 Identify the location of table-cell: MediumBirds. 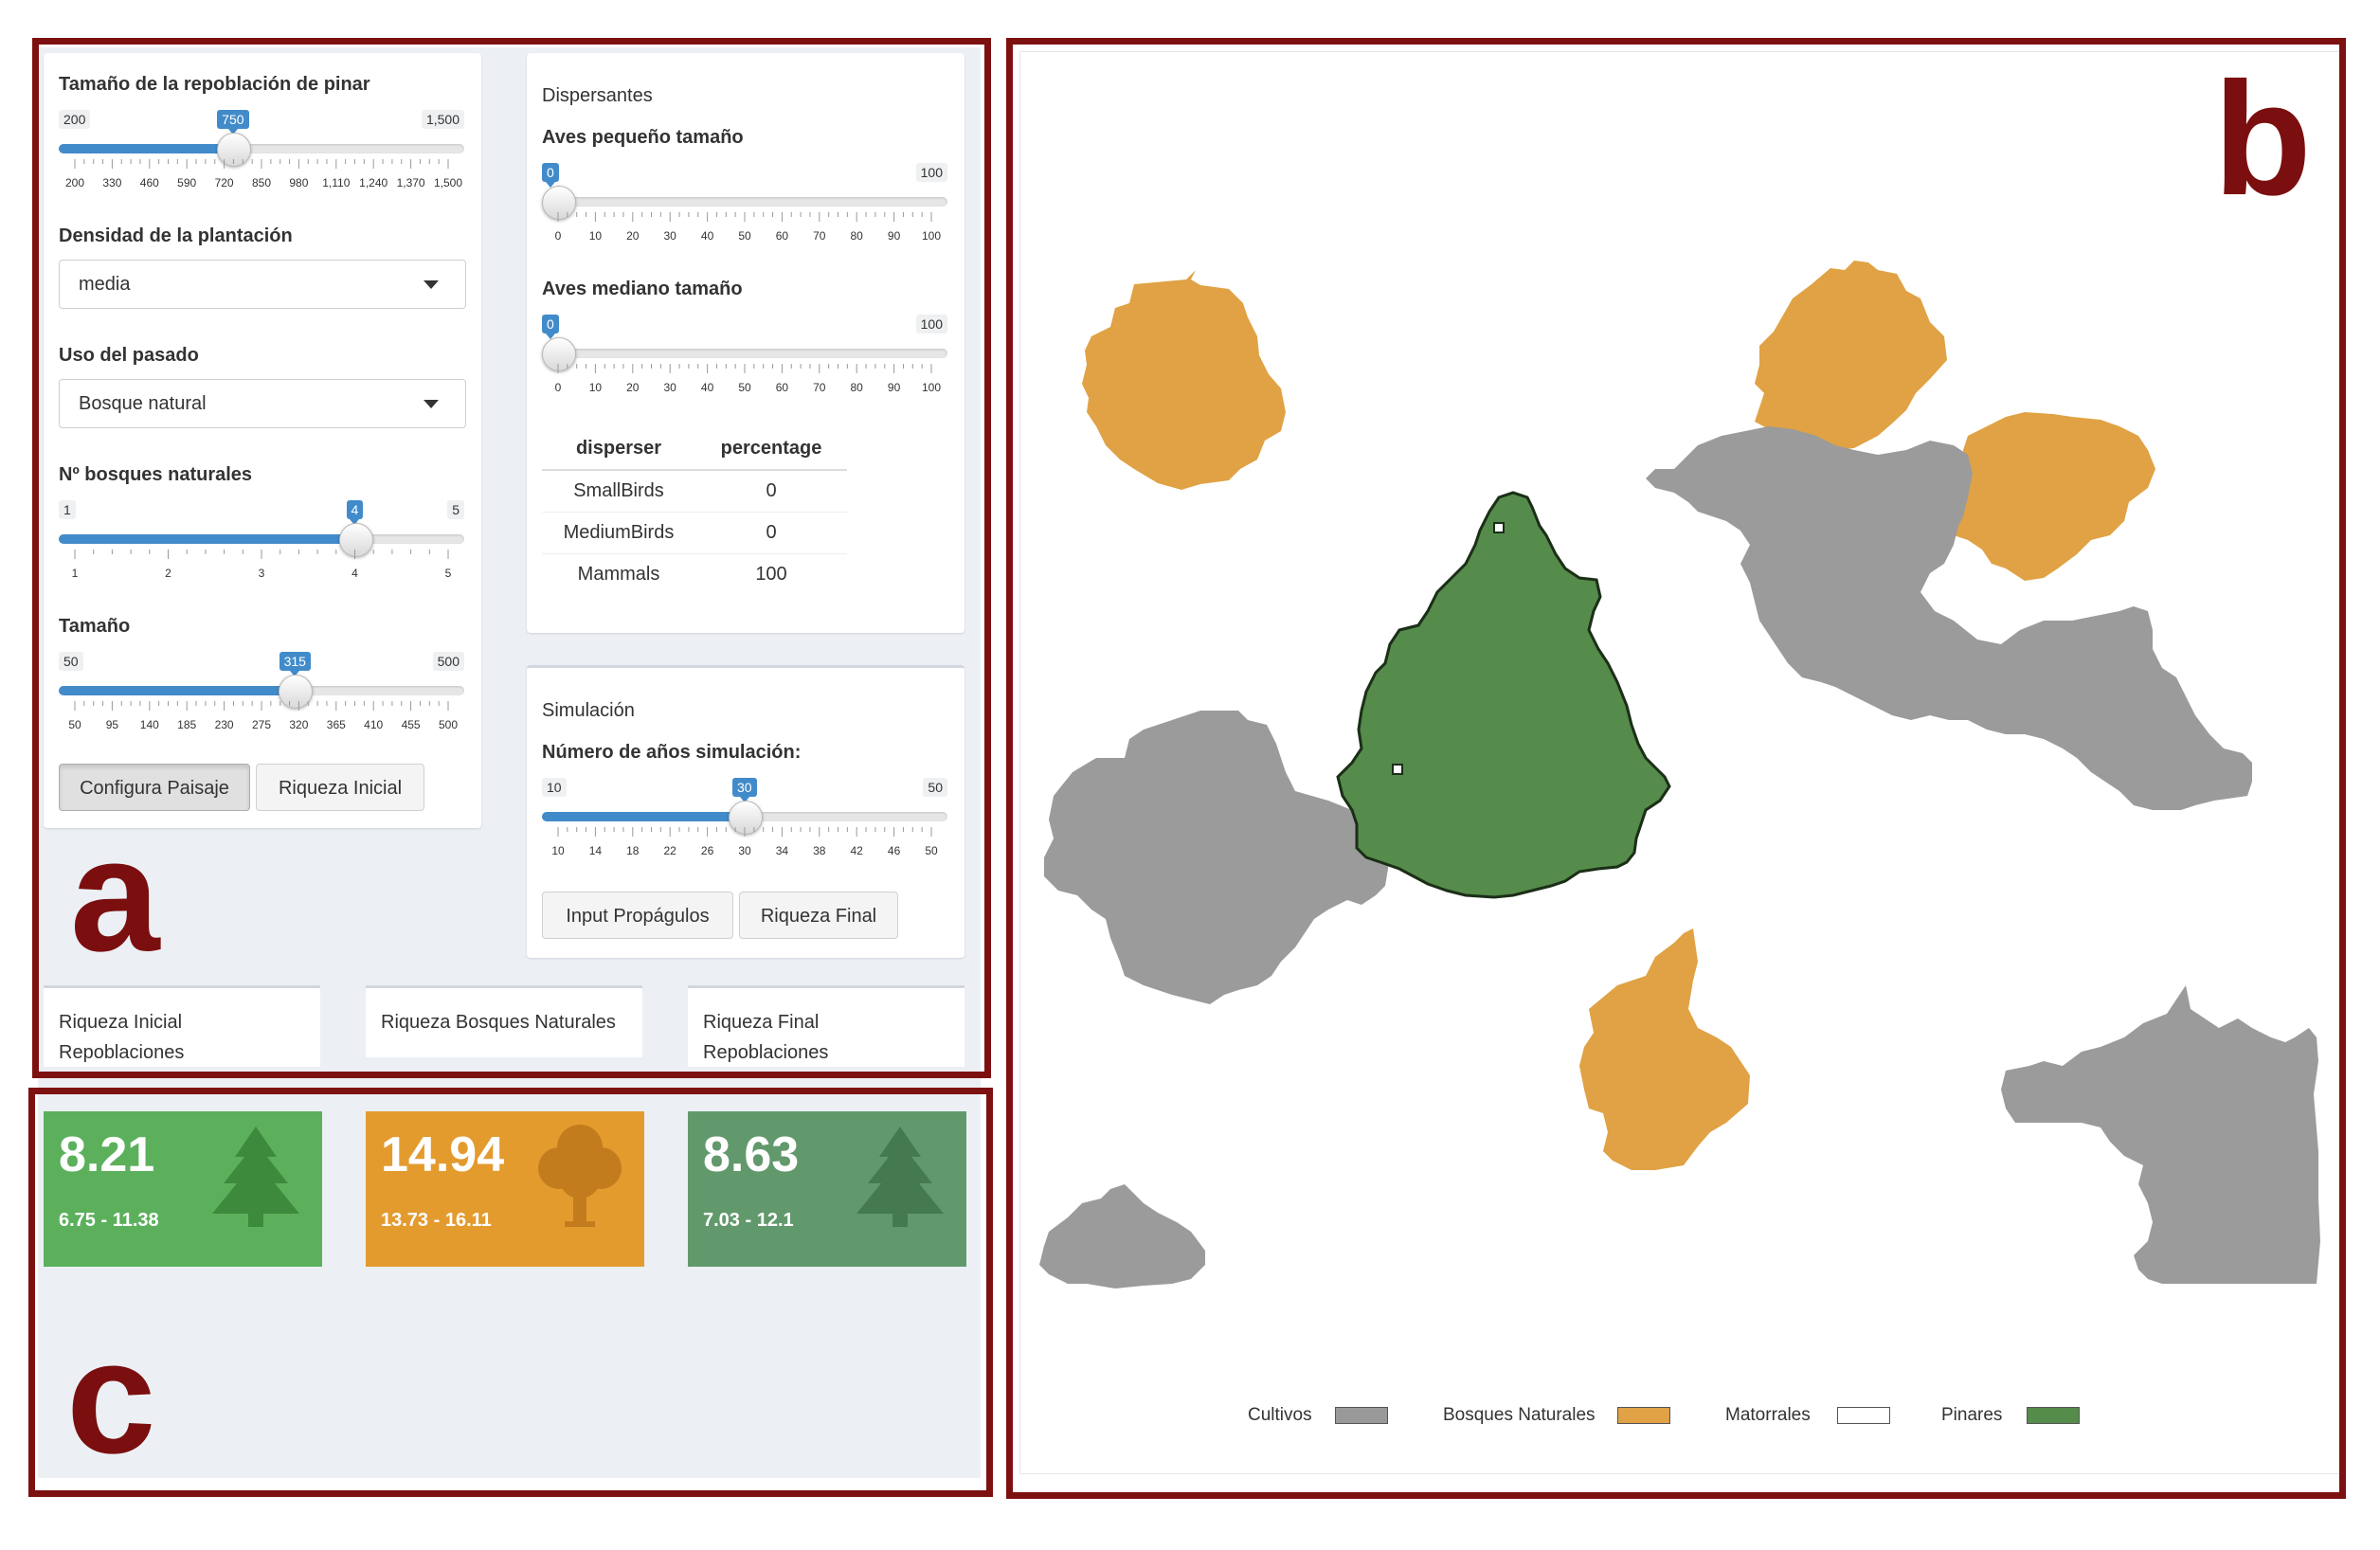
(619, 532).